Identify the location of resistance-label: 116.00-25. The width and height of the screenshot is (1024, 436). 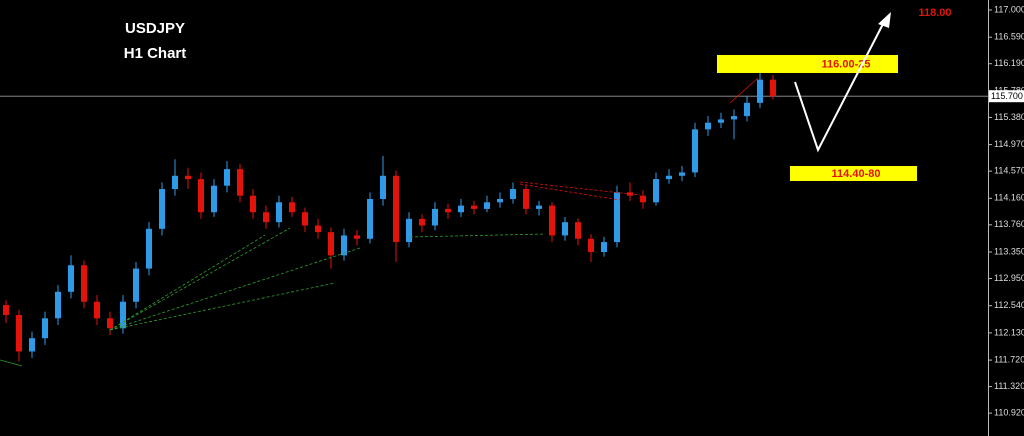
(846, 64).